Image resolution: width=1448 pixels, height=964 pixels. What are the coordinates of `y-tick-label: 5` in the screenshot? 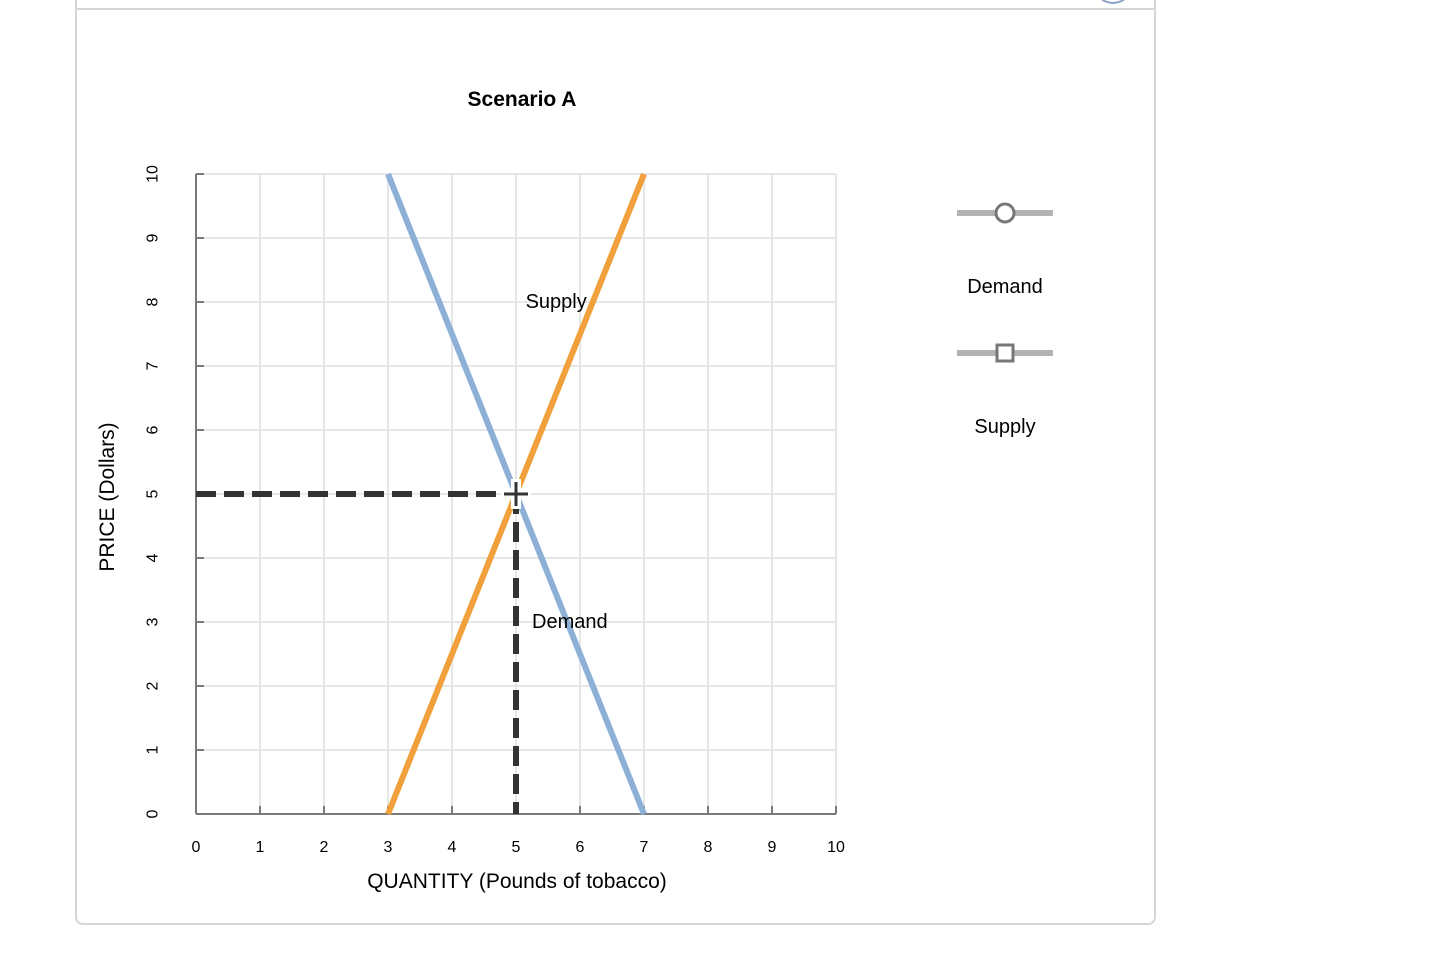 It's located at (153, 493).